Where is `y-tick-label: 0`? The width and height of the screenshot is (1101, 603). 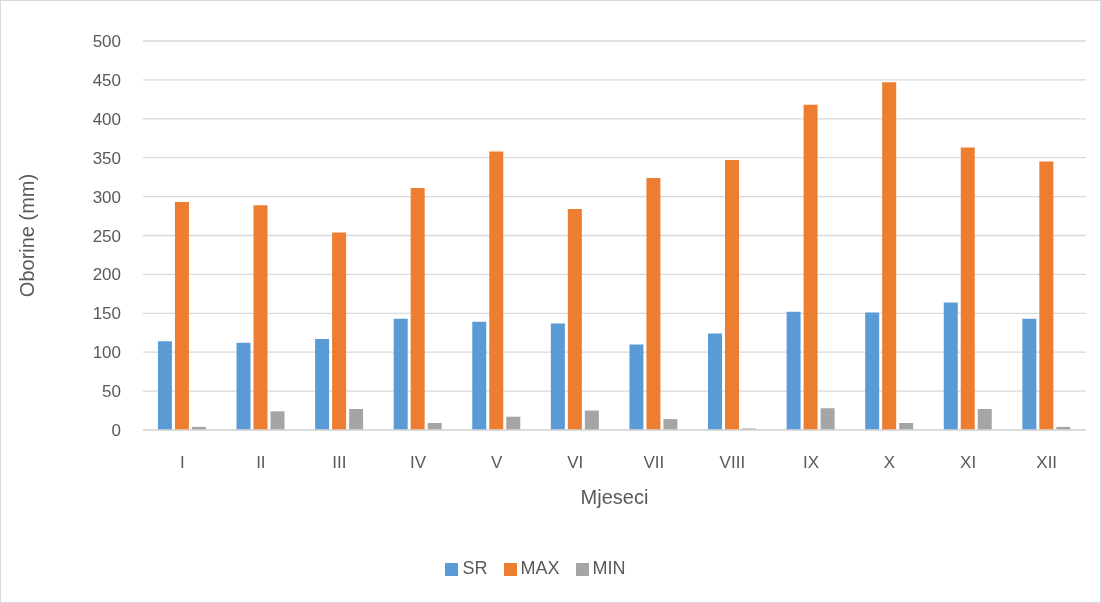
y-tick-label: 0 is located at coordinates (116, 431).